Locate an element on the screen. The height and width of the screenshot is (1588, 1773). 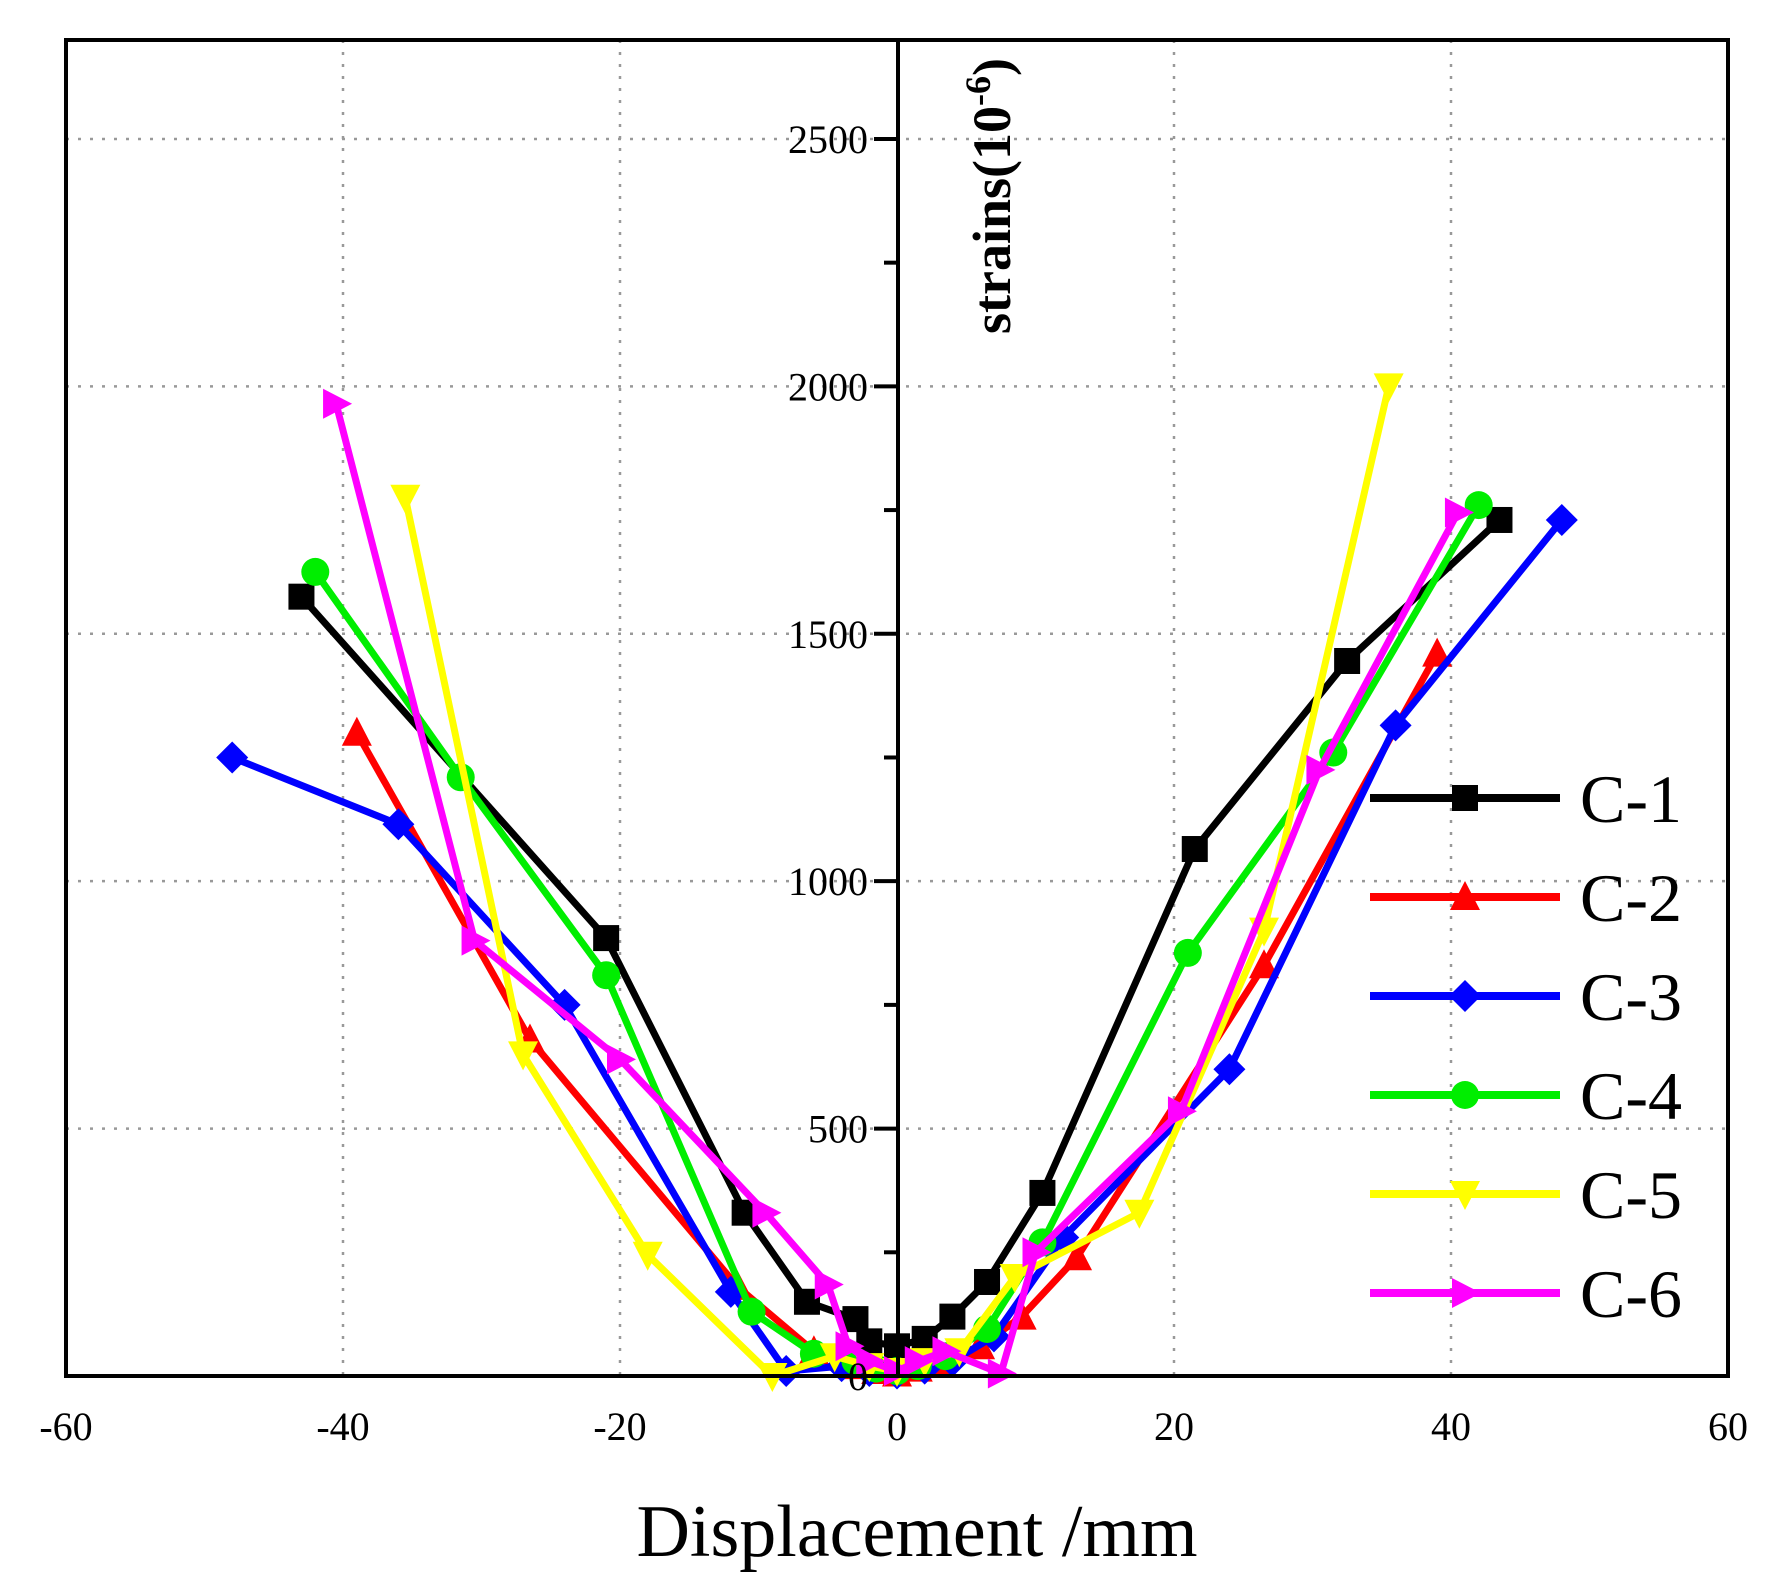
y-tick-label: 2000 is located at coordinates (828, 386).